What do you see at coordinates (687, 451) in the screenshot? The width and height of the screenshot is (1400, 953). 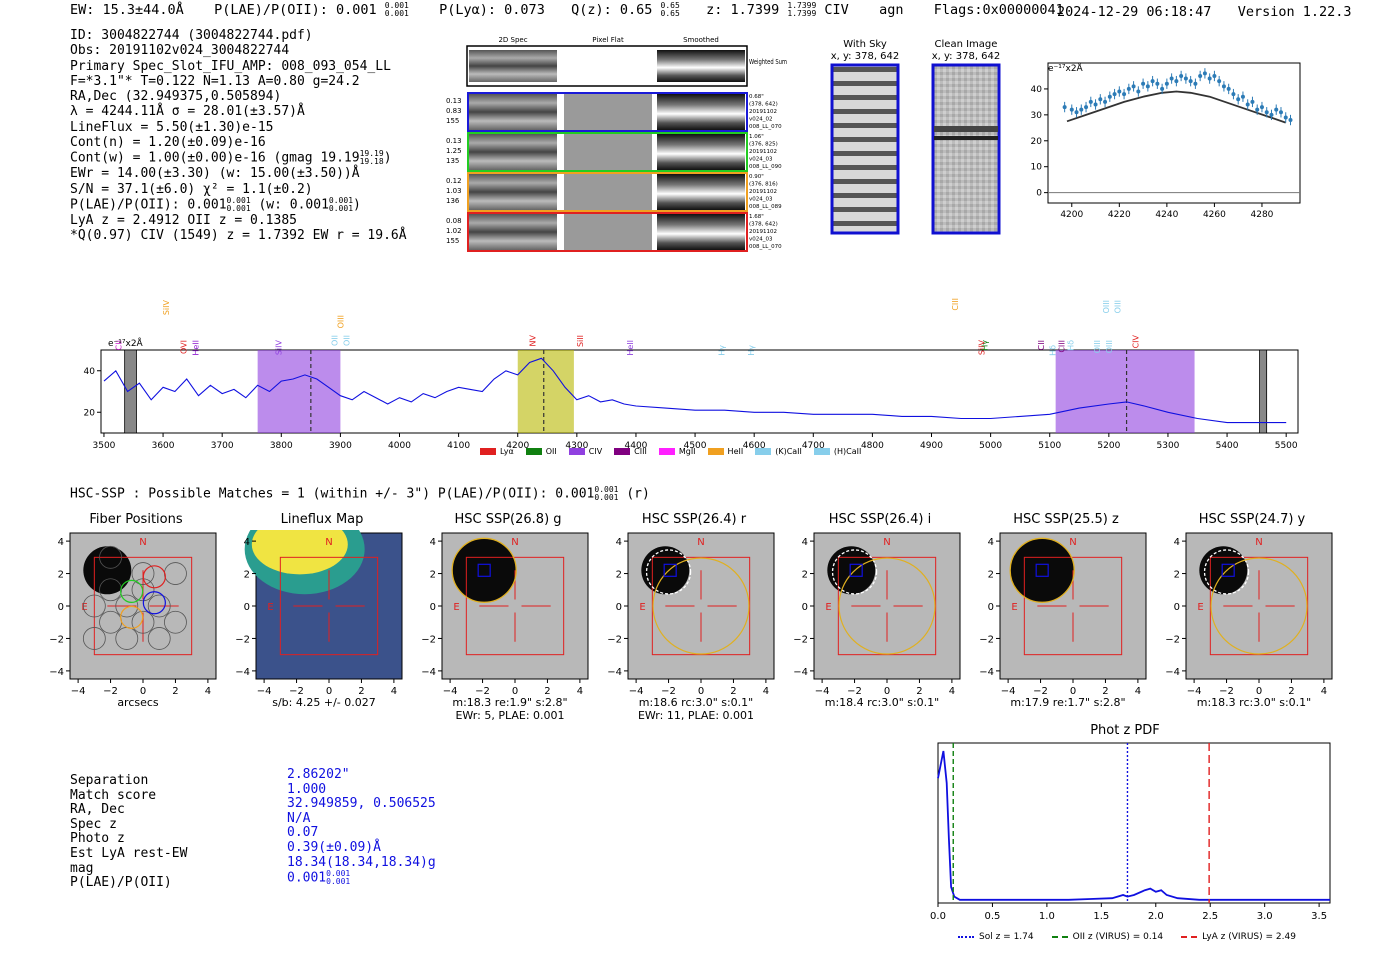 I see `legend-label: MgII` at bounding box center [687, 451].